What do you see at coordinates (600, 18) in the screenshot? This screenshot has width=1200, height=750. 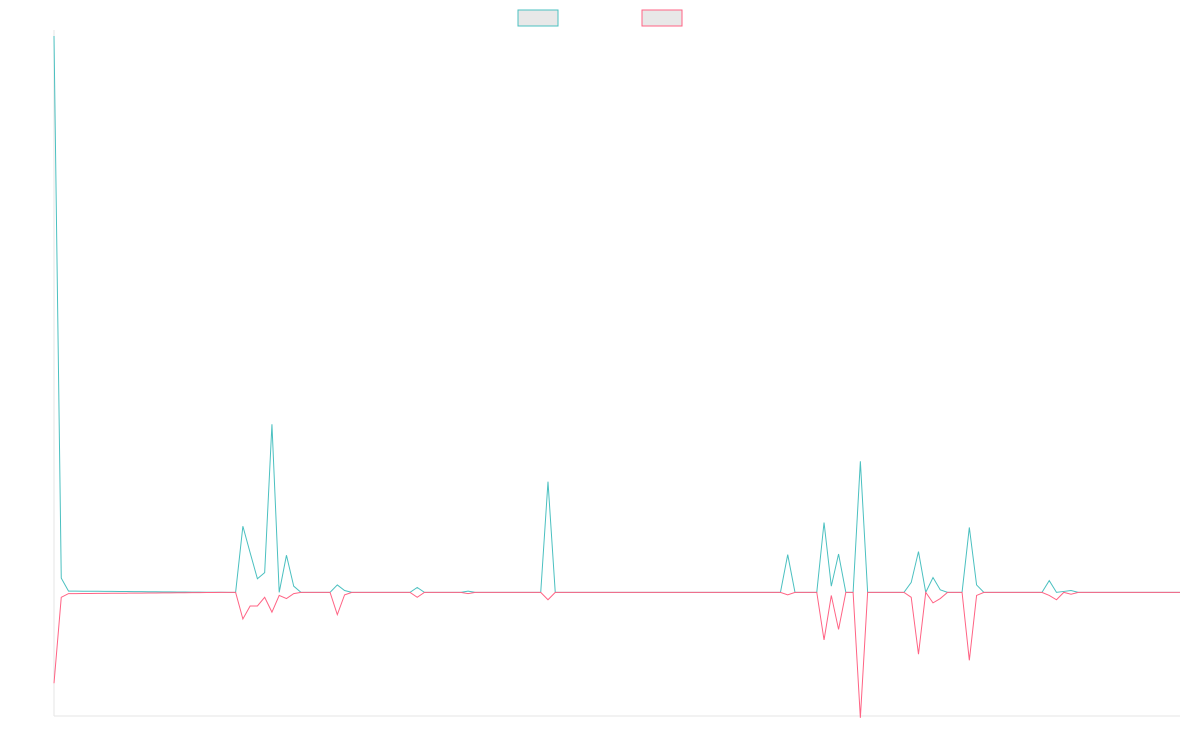 I see `chart-legend` at bounding box center [600, 18].